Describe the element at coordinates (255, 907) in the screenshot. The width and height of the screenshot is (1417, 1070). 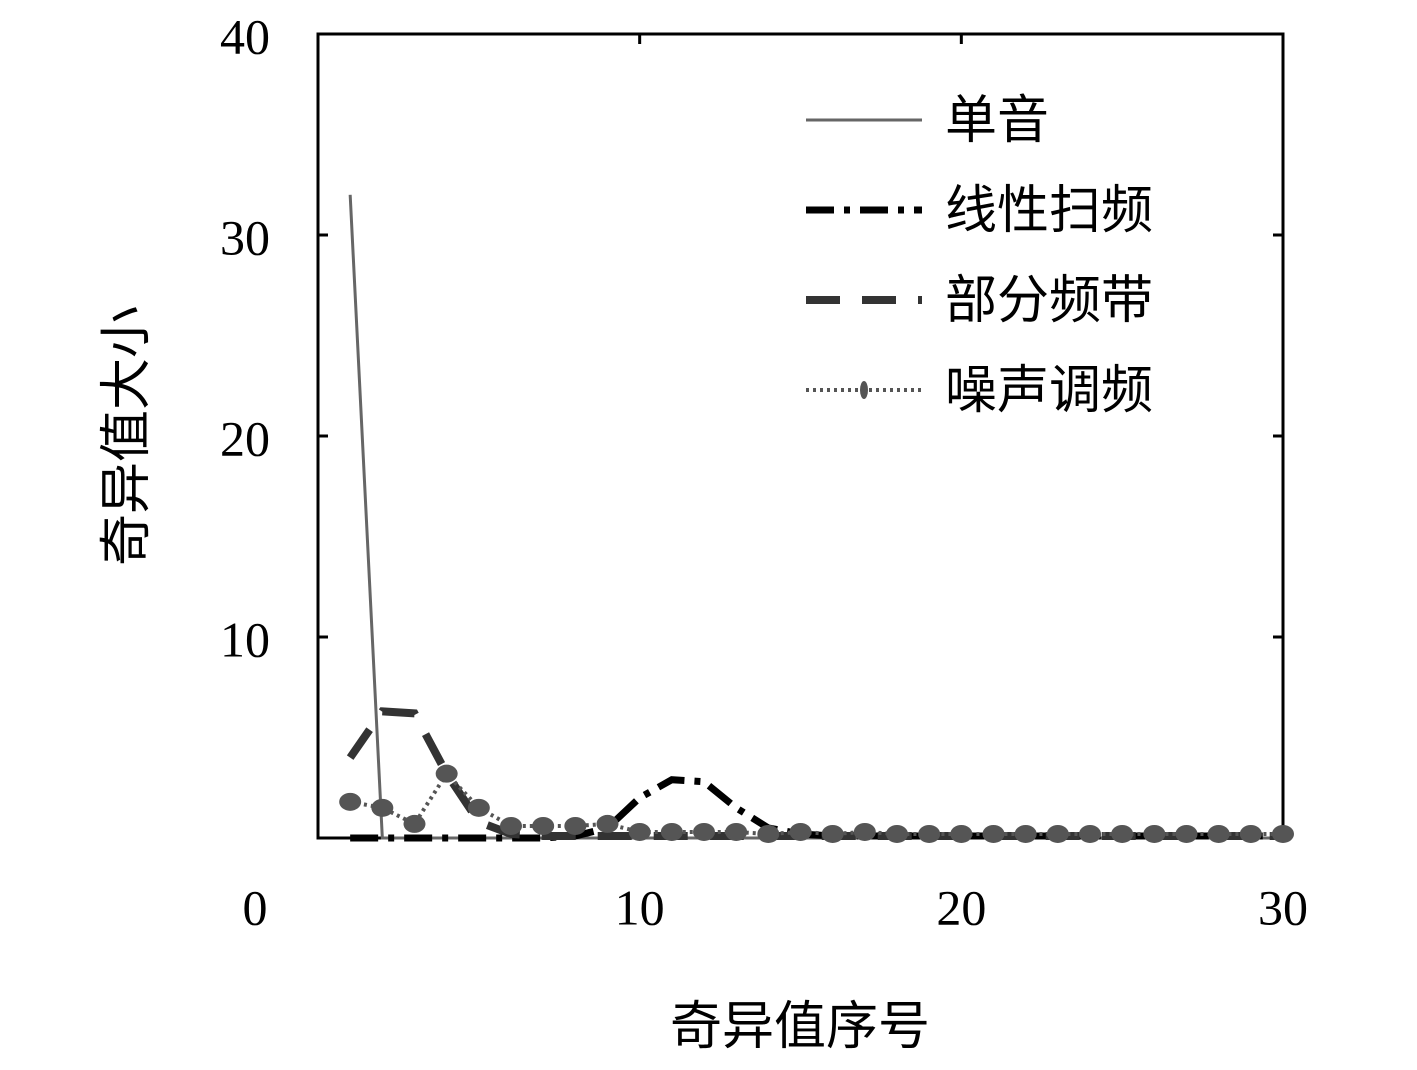
I see `x-tick-label: 0` at that location.